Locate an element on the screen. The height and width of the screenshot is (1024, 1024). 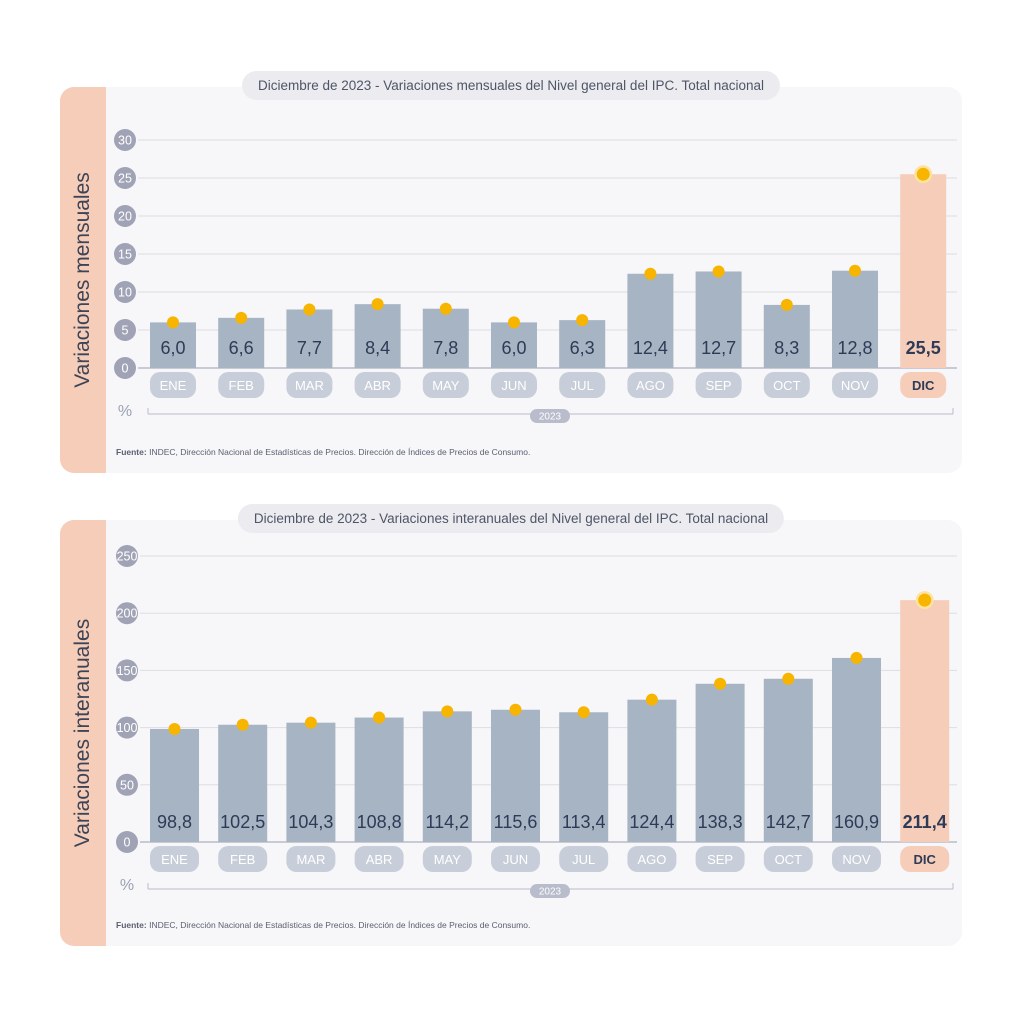
y-tick-label: 150 is located at coordinates (127, 671).